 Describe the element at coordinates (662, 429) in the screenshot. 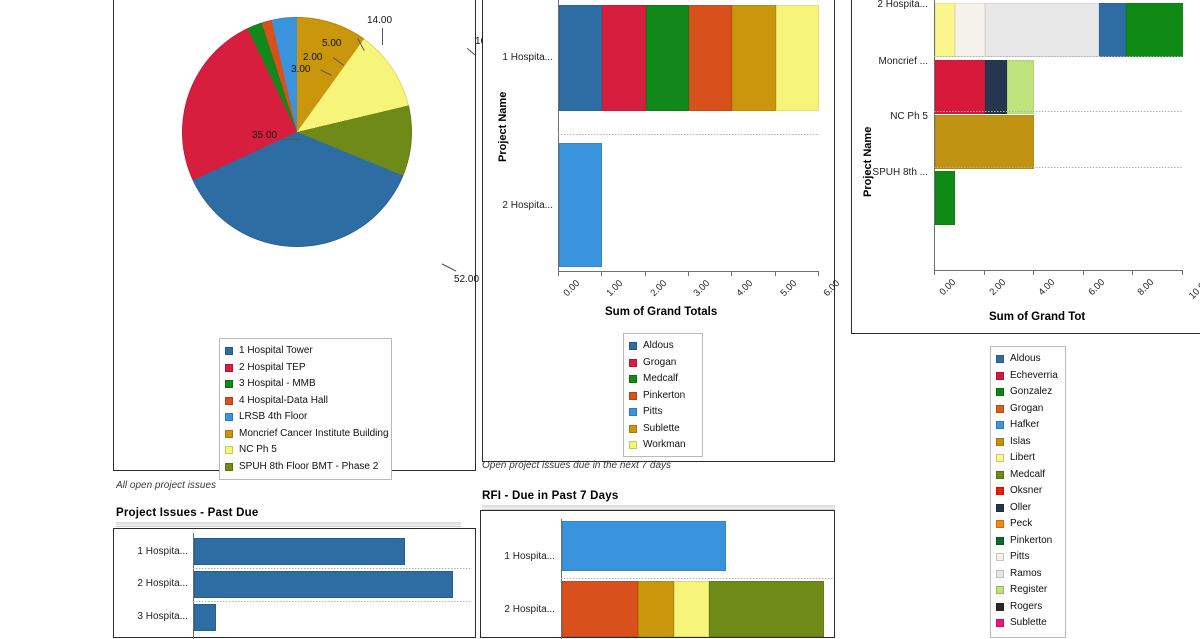

I see `next7-legend-item: Sublette` at that location.